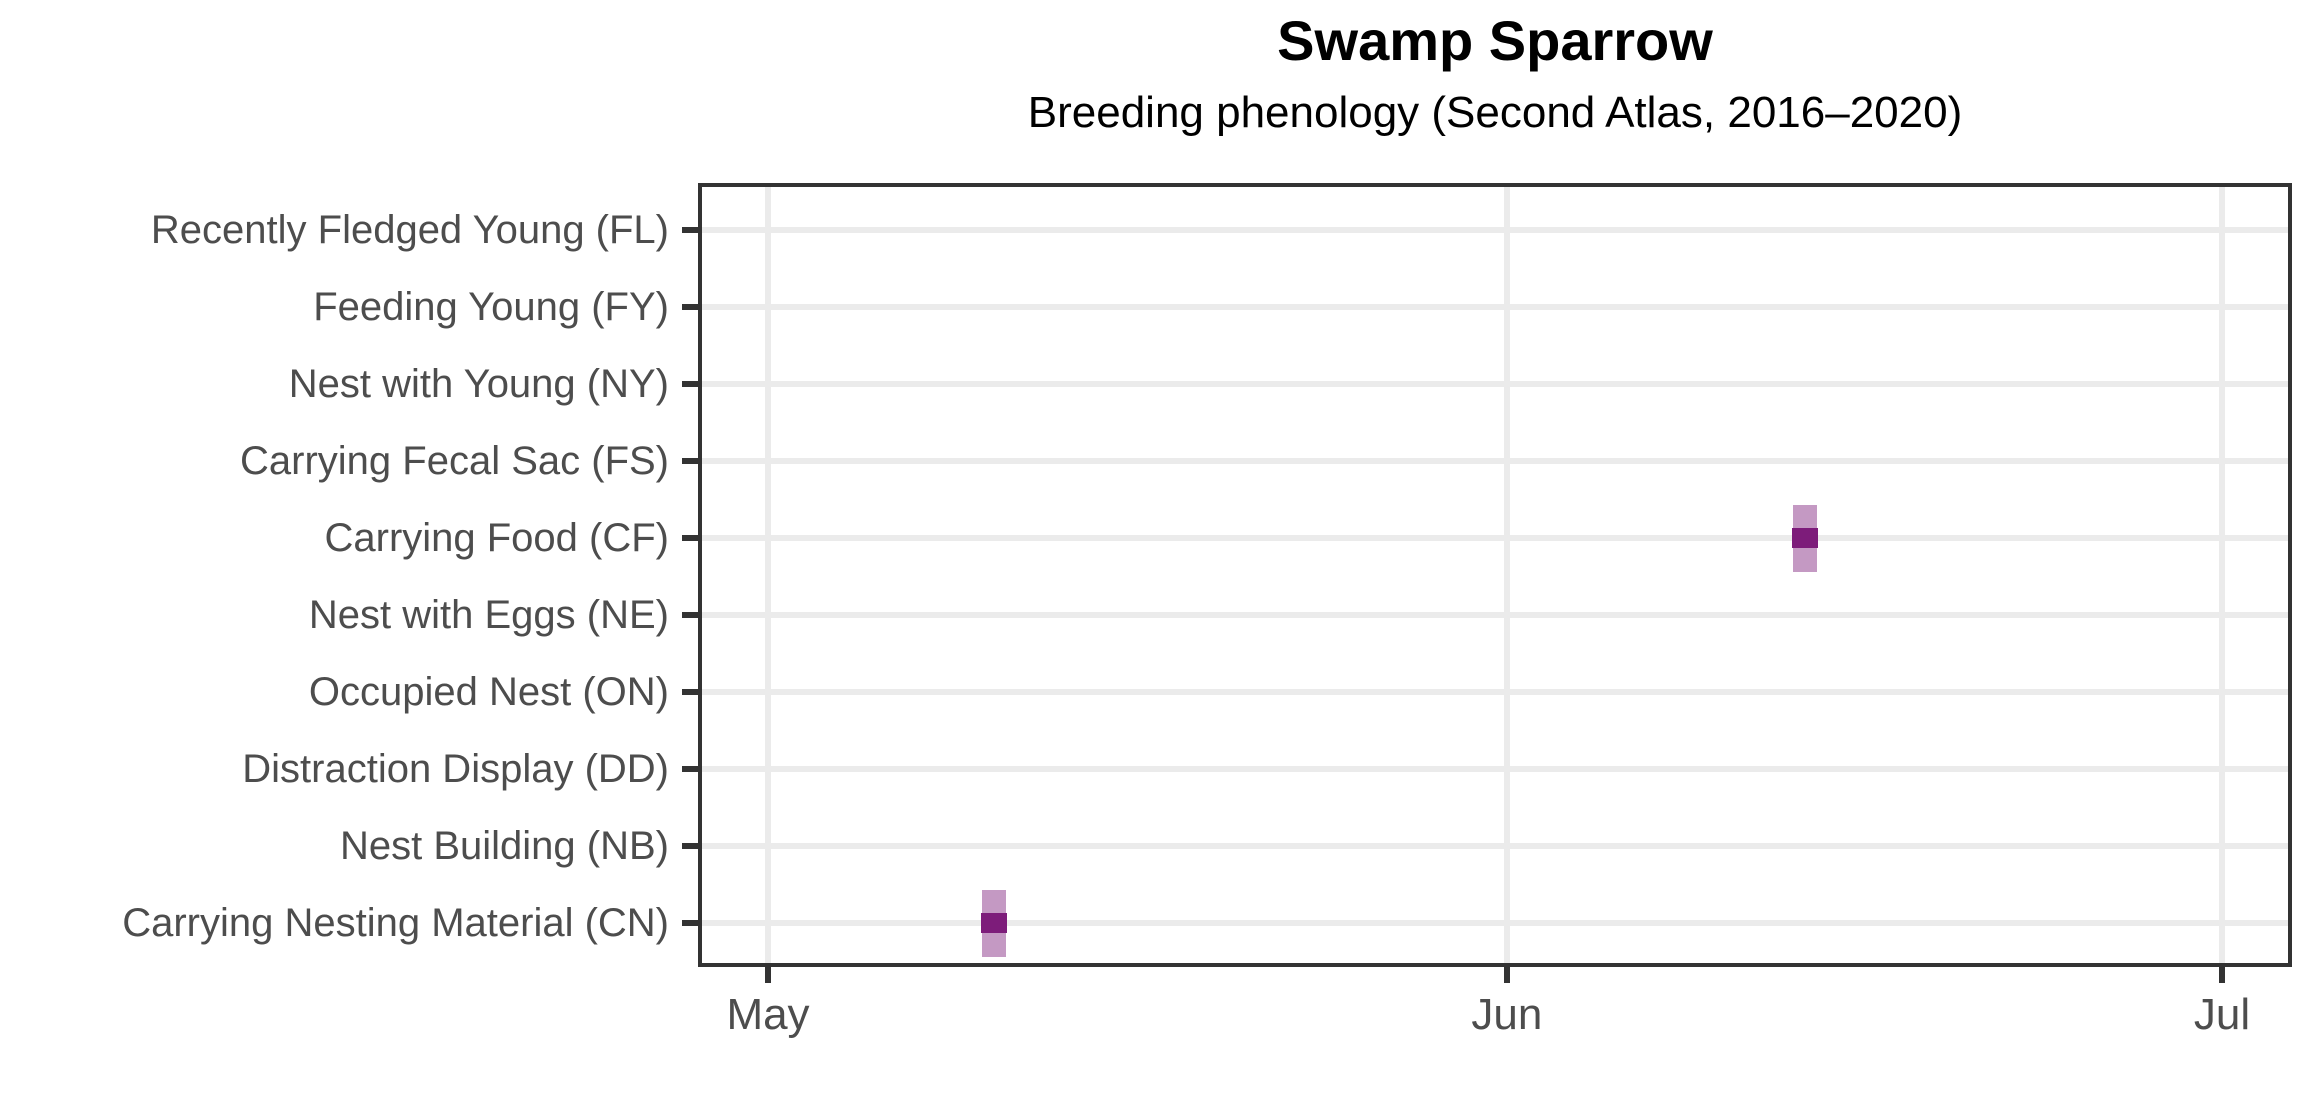 The height and width of the screenshot is (1120, 2320). I want to click on y-axis-label: Recently Fledged Young (FL), so click(409, 230).